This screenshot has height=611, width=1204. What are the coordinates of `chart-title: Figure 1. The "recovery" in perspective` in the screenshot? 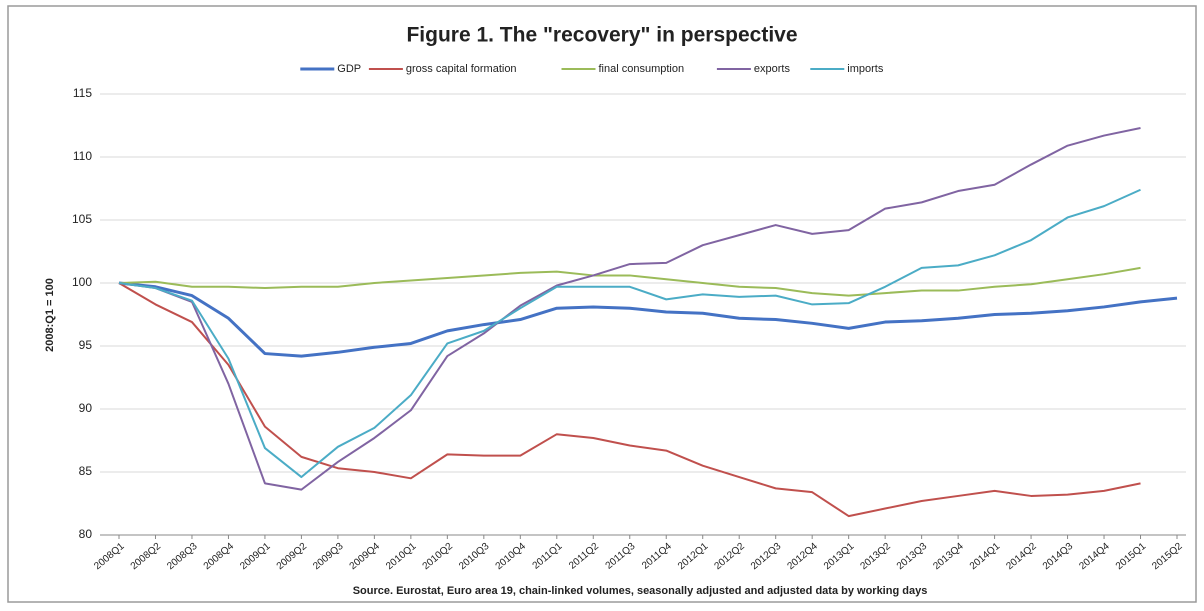 It's located at (601, 35).